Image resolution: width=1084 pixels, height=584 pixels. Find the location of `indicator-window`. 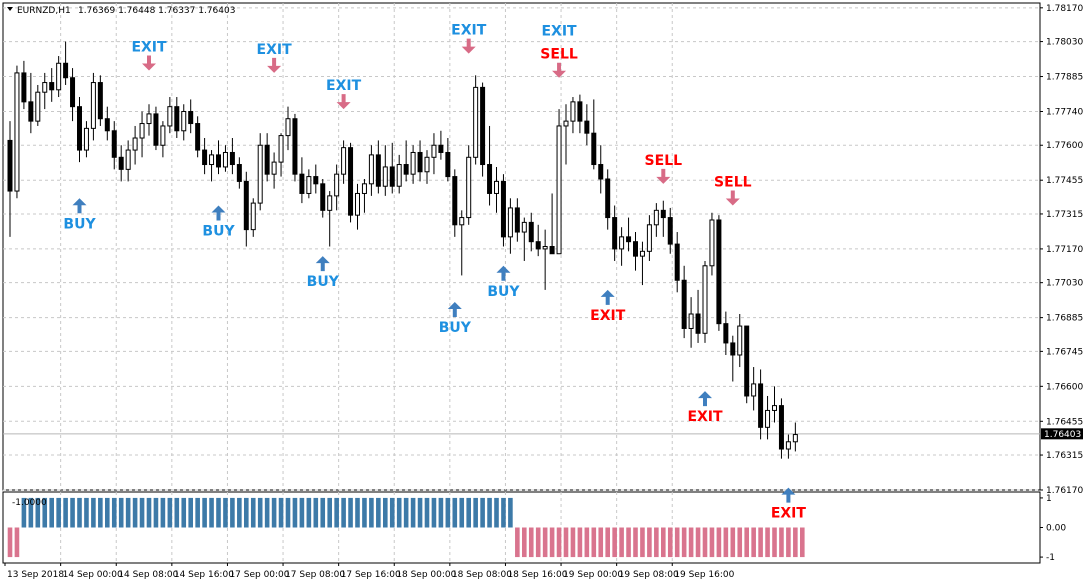

indicator-window is located at coordinates (521, 527).